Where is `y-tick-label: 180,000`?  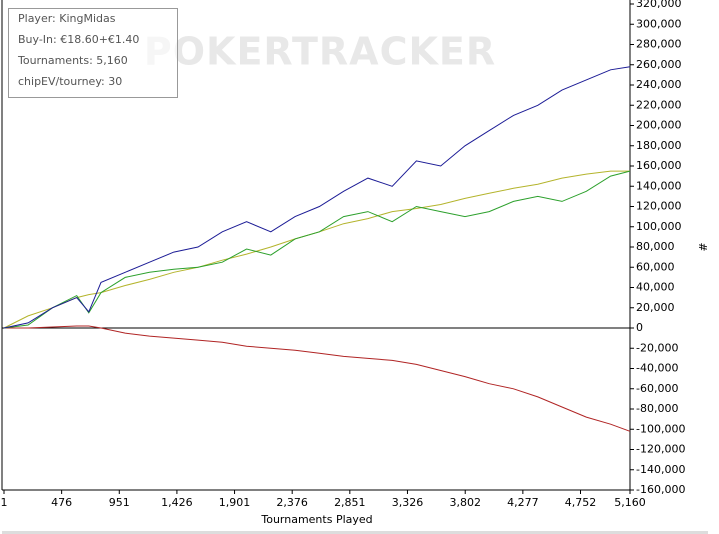
y-tick-label: 180,000 is located at coordinates (659, 145).